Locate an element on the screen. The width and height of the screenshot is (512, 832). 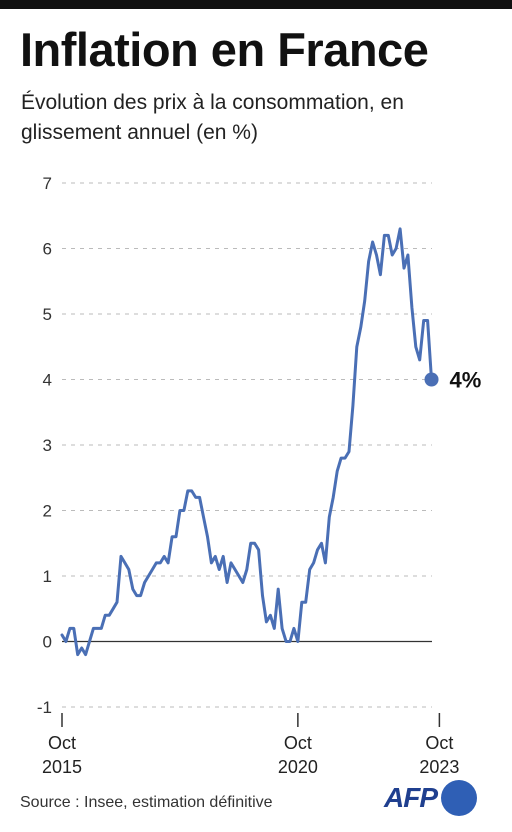
end-value-label: 4% is located at coordinates (466, 380).